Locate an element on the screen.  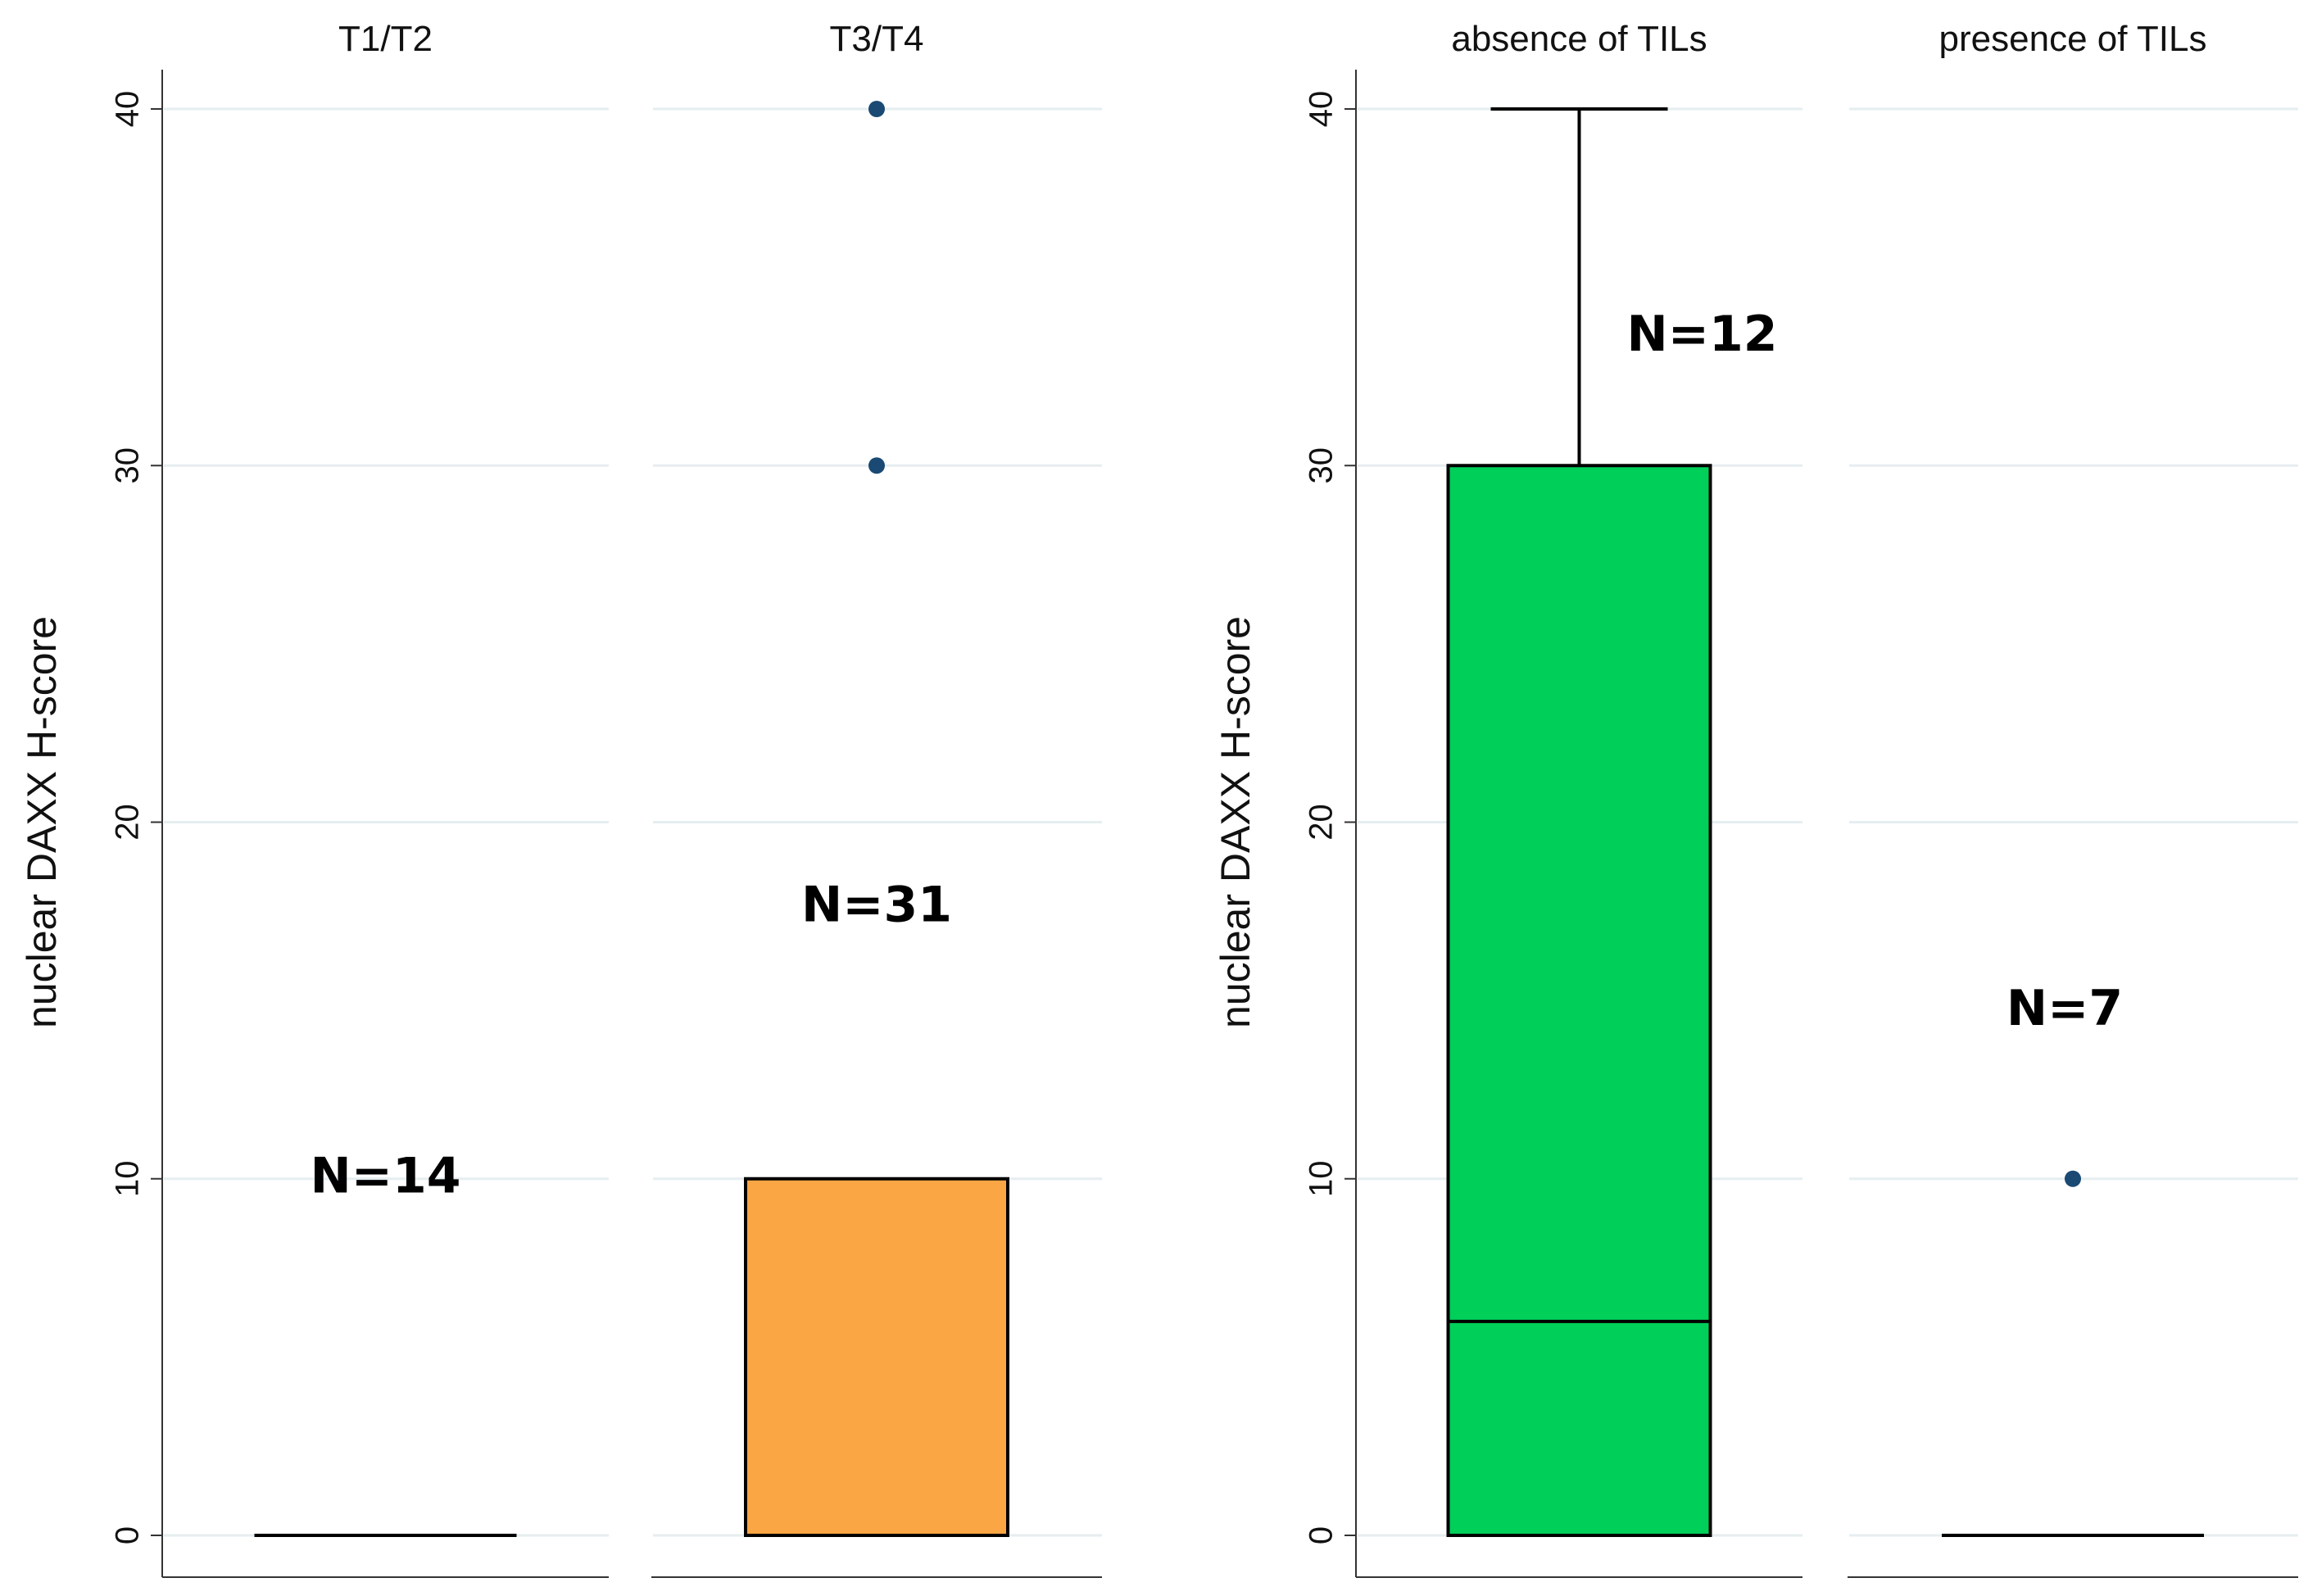
panel-title: T1/T2 is located at coordinates (385, 39).